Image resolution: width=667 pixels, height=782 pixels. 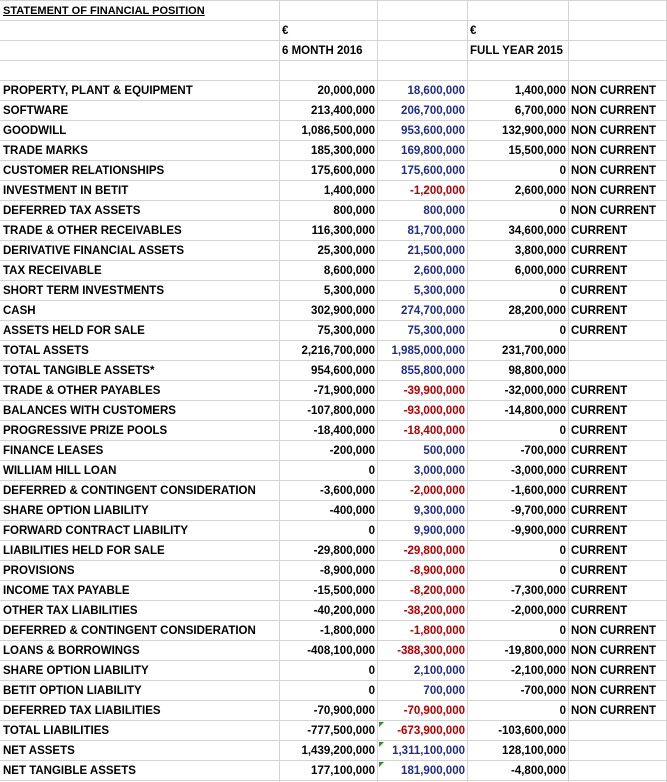 What do you see at coordinates (434, 711) in the screenshot?
I see `value-change: -70,900,000` at bounding box center [434, 711].